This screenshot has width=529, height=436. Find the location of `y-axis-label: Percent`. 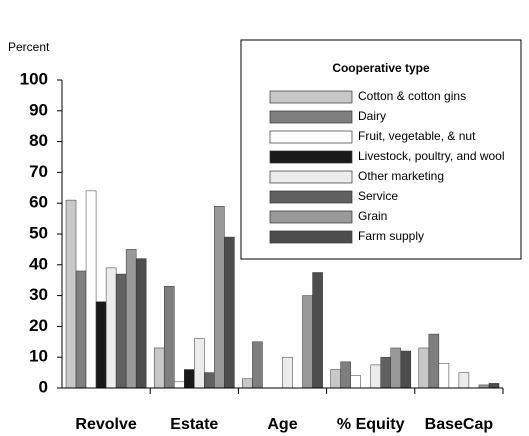

y-axis-label: Percent is located at coordinates (29, 47).